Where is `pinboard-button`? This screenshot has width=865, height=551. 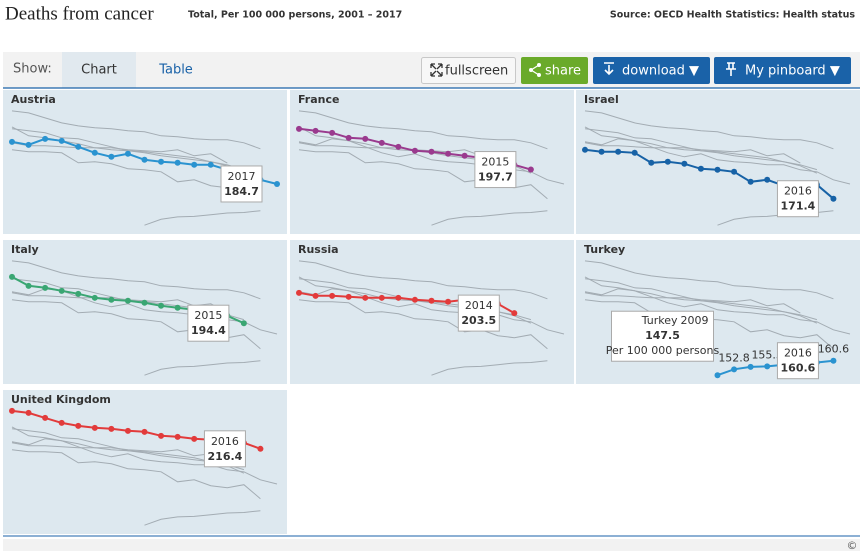 pinboard-button is located at coordinates (782, 70).